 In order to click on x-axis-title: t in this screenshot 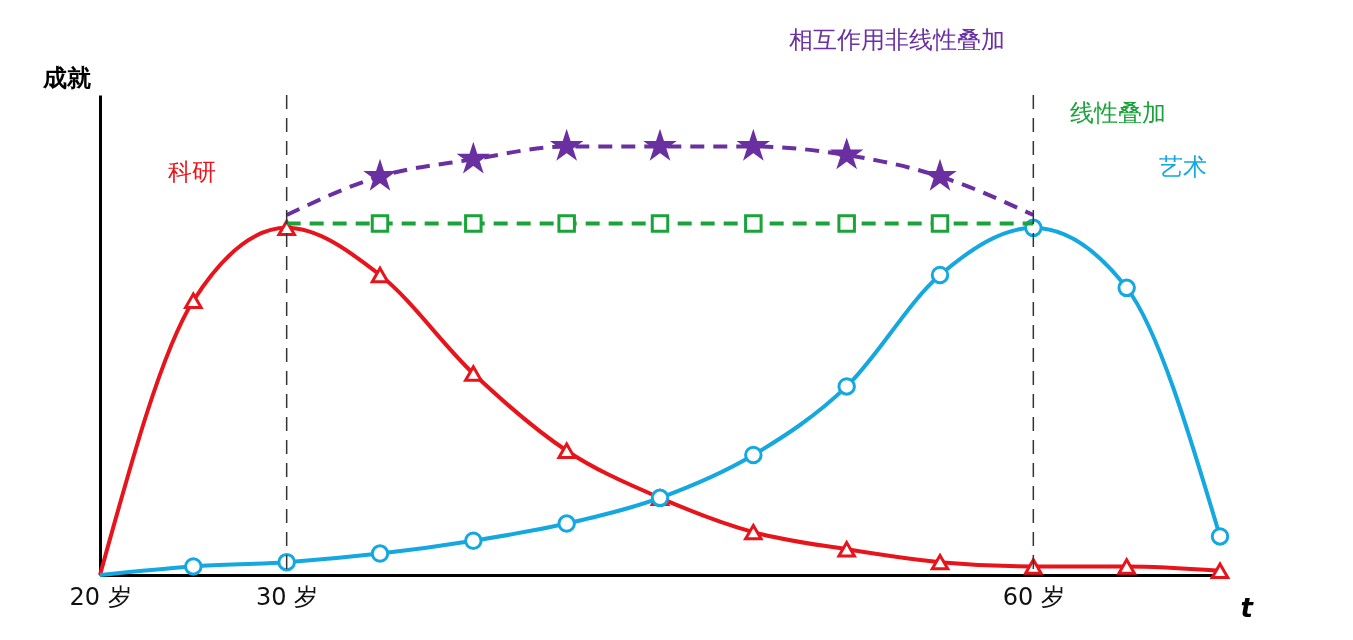, I will do `click(1247, 607)`.